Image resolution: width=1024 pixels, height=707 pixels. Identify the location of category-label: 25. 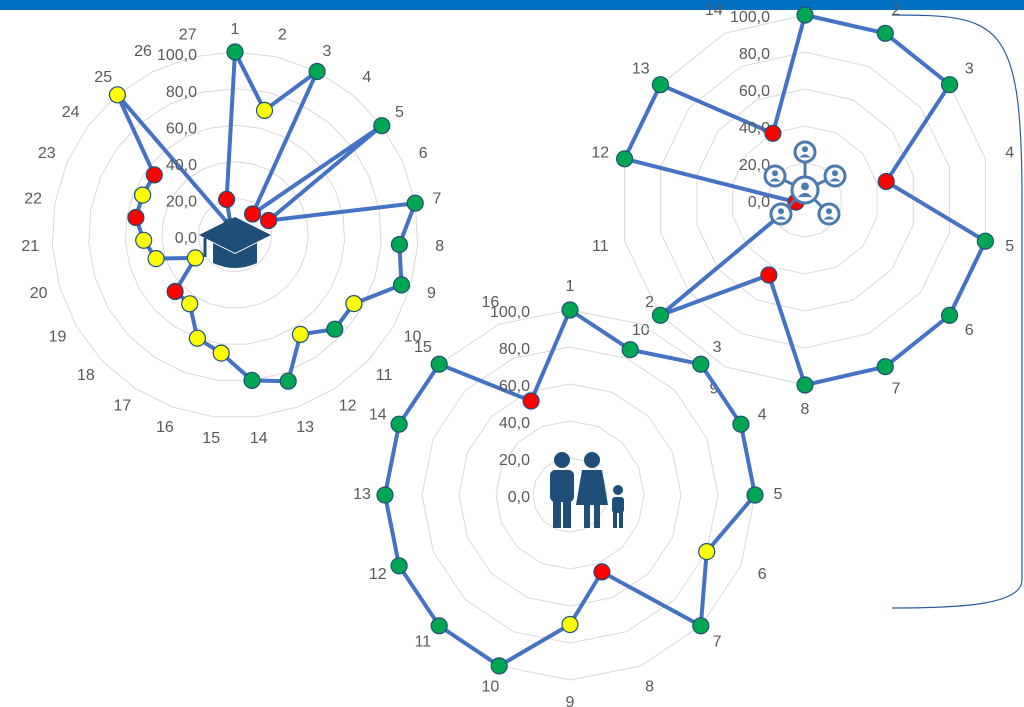
(103, 77).